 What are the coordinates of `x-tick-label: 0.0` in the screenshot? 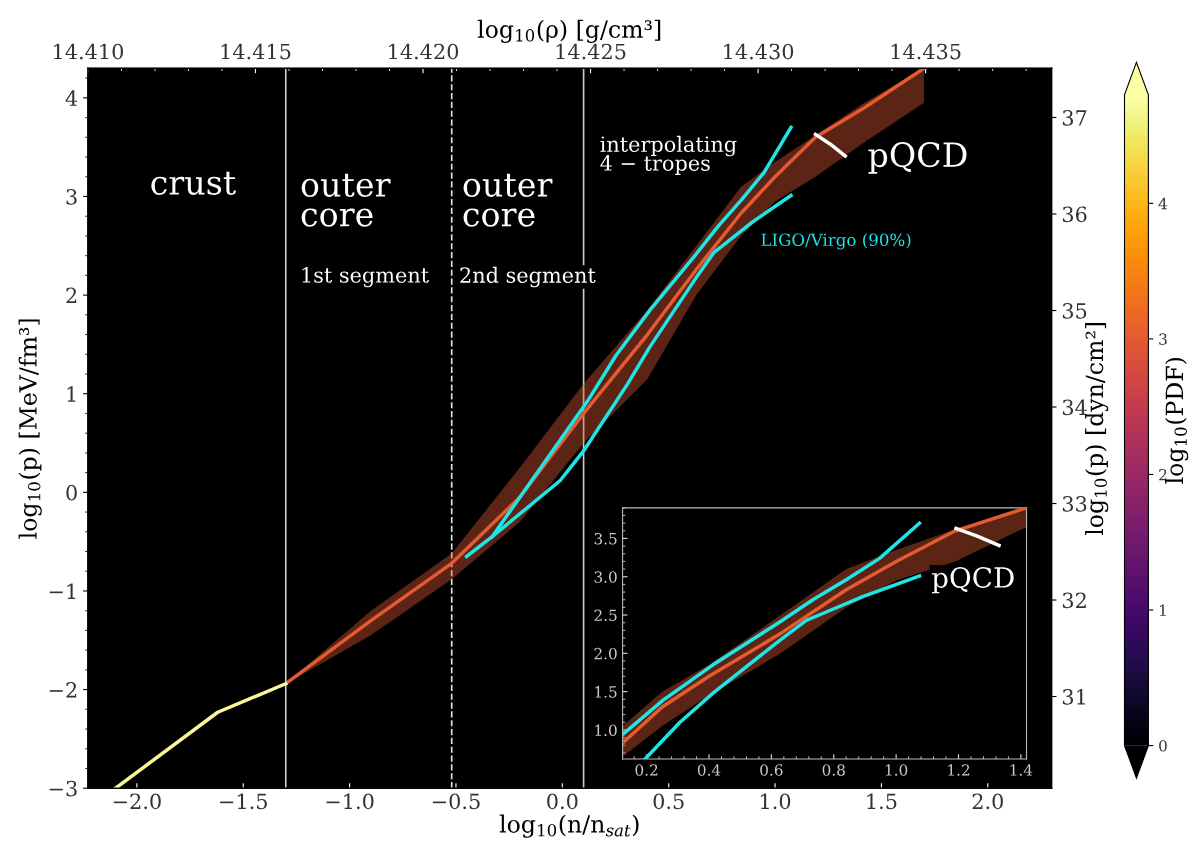 It's located at (562, 801).